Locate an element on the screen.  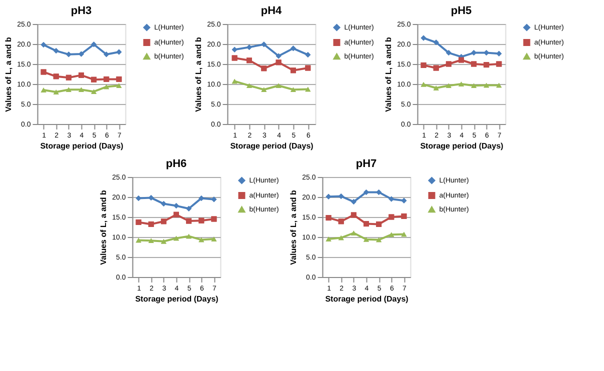
chart-title: pH4 is located at coordinates (271, 11).